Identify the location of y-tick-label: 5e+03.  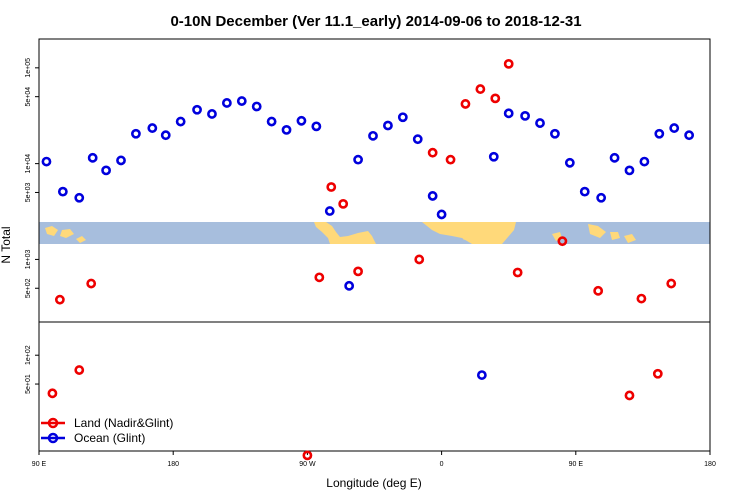
(28, 193).